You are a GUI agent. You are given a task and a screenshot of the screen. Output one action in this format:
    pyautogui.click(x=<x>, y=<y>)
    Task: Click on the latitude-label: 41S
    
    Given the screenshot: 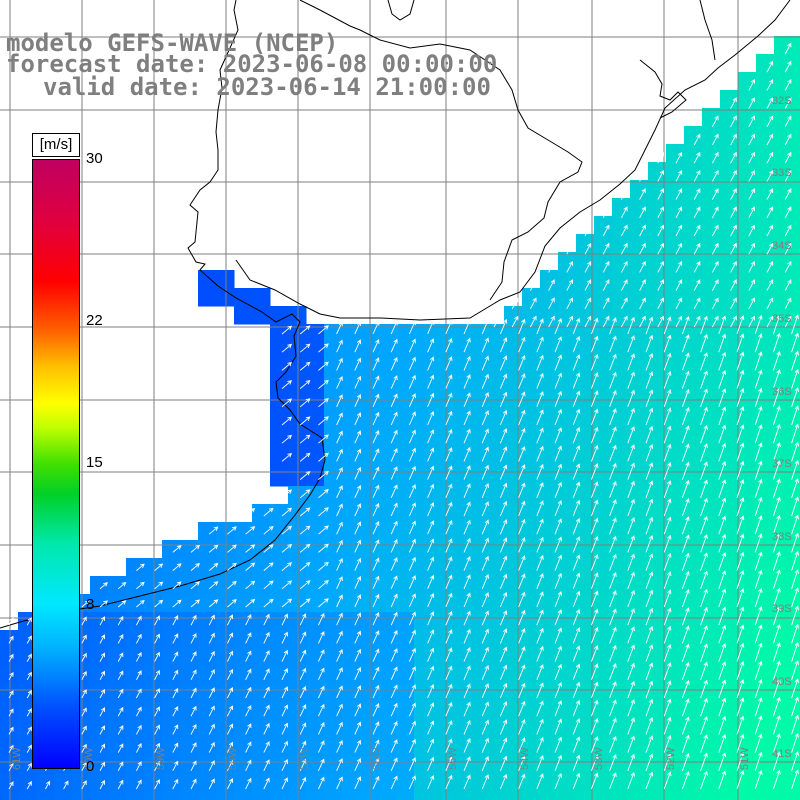 What is the action you would take?
    pyautogui.click(x=782, y=754)
    